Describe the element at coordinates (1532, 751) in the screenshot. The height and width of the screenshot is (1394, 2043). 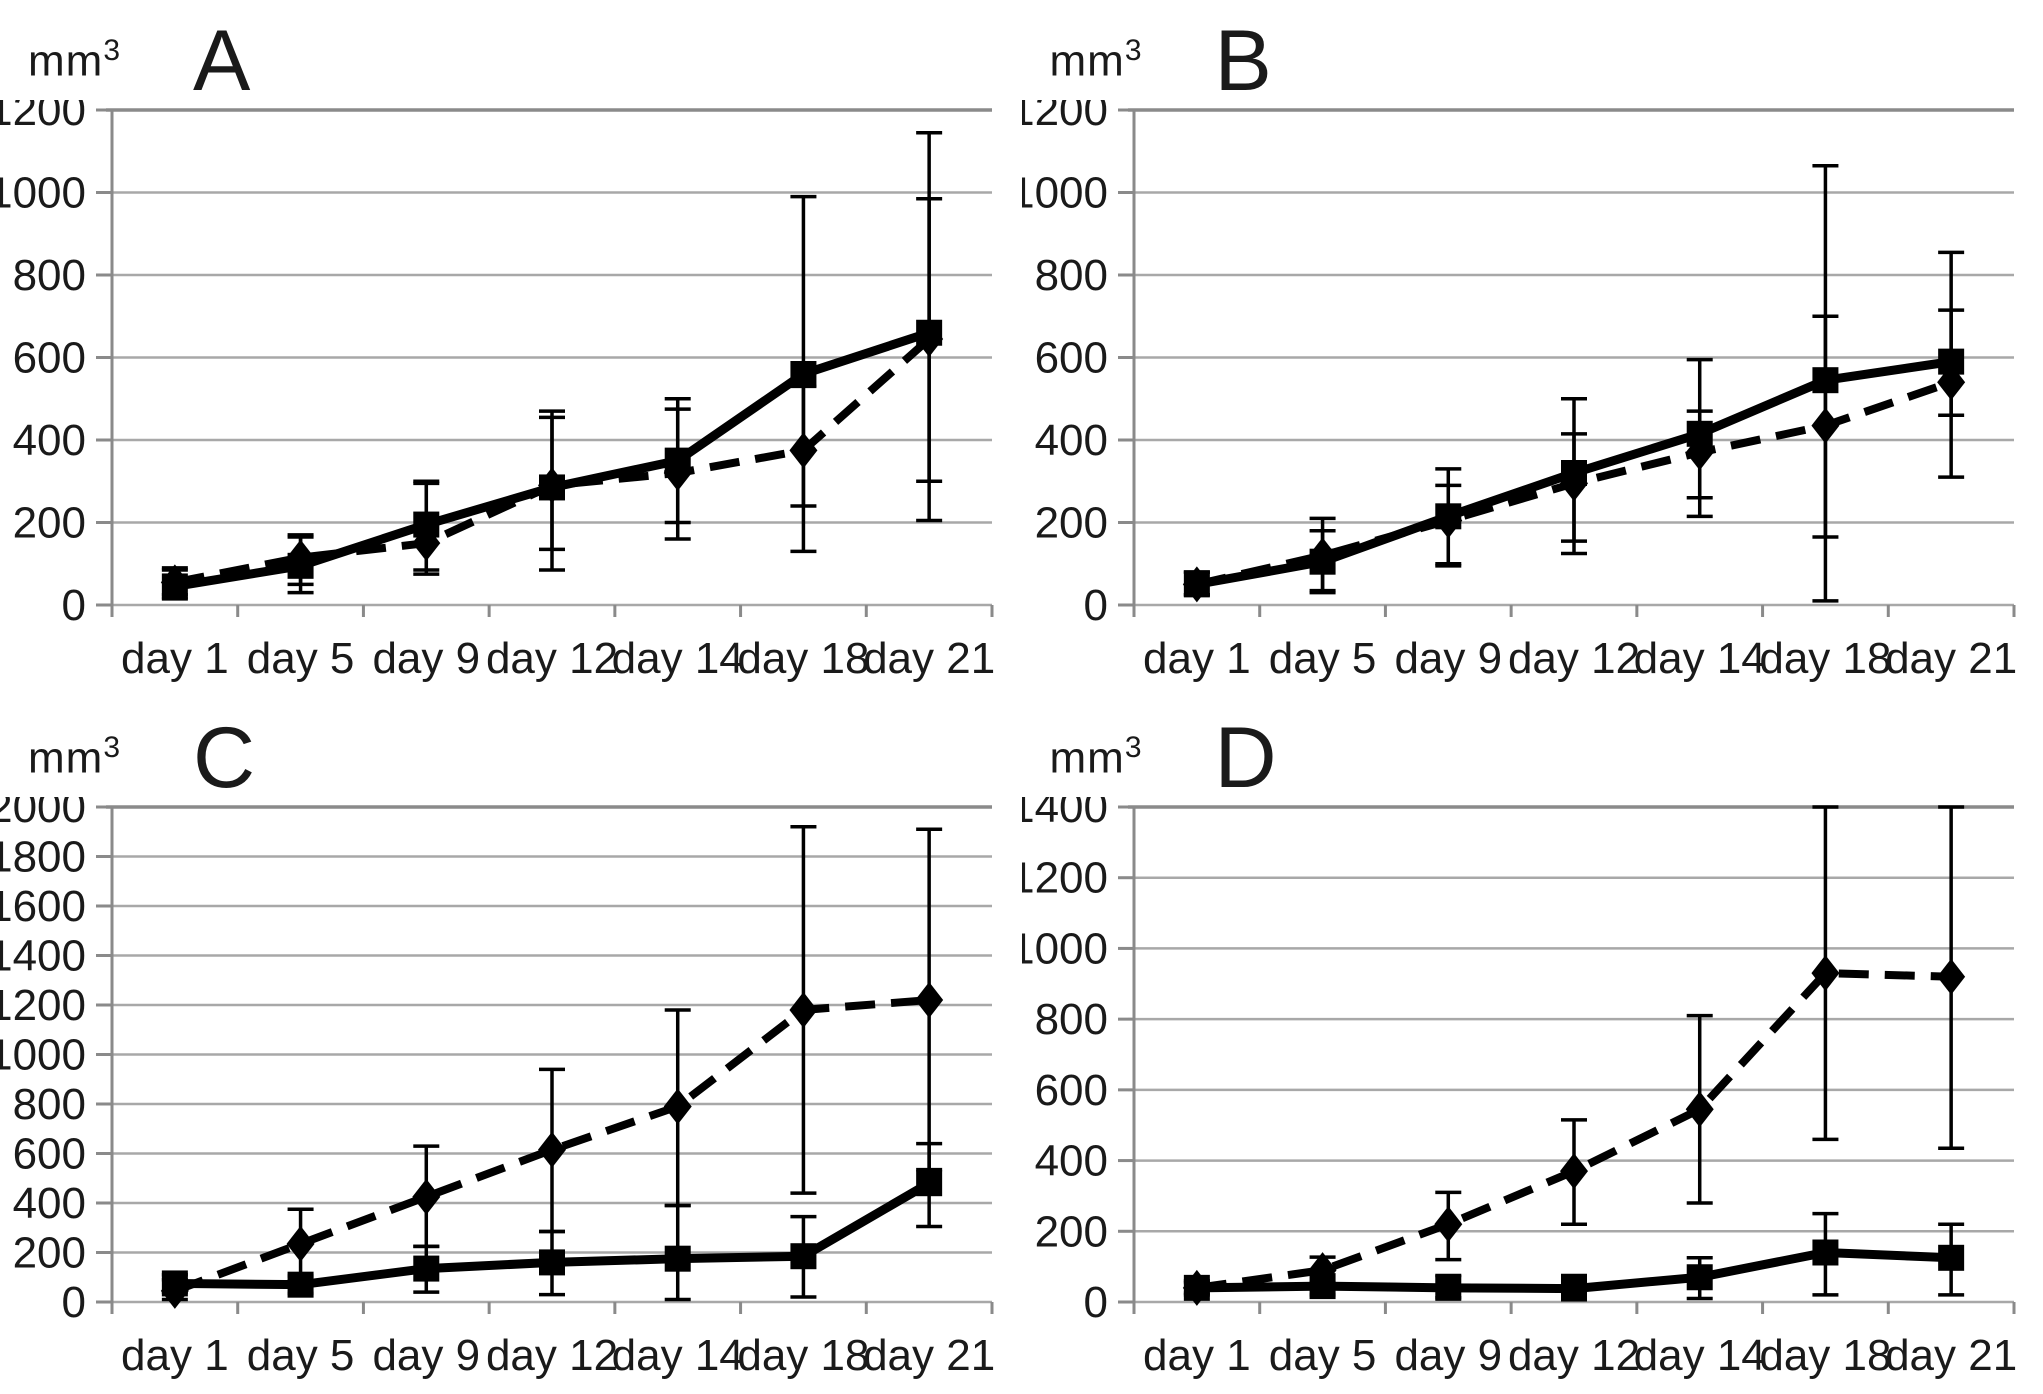
I see `panel-D-header: mm3 D` at that location.